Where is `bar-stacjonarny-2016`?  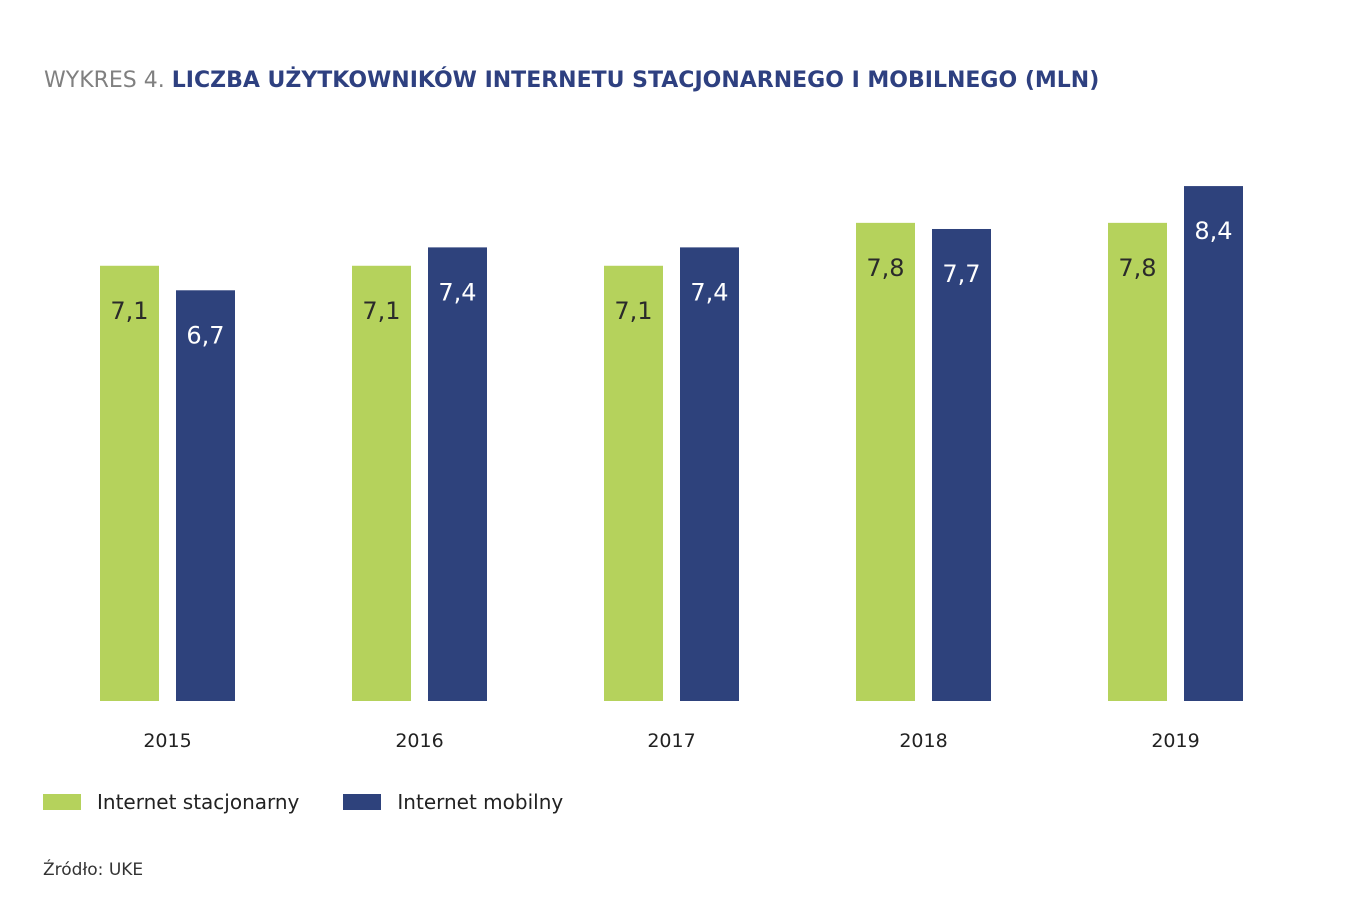 bar-stacjonarny-2016 is located at coordinates (381, 483).